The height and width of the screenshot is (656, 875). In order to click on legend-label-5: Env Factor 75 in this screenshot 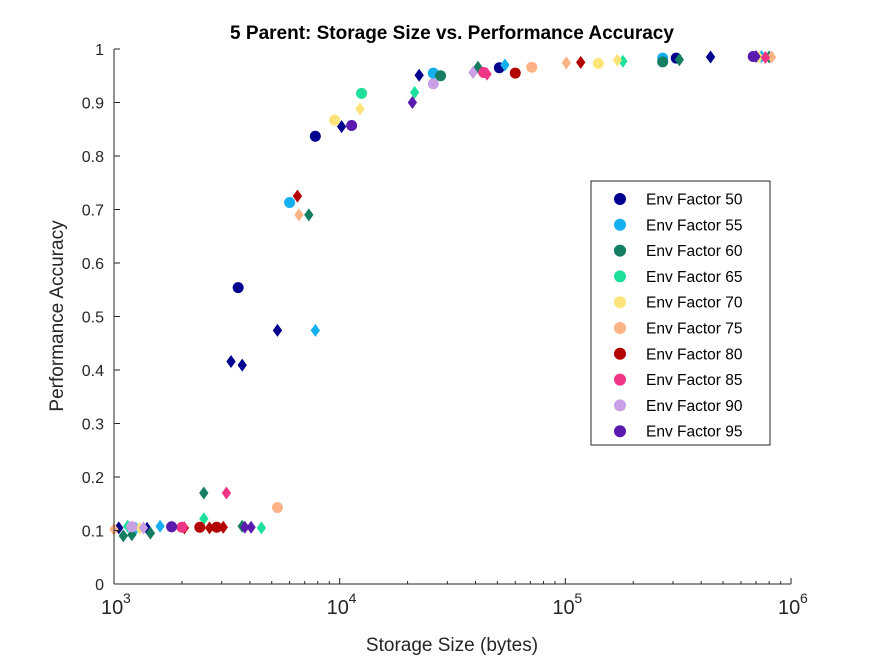, I will do `click(694, 329)`.